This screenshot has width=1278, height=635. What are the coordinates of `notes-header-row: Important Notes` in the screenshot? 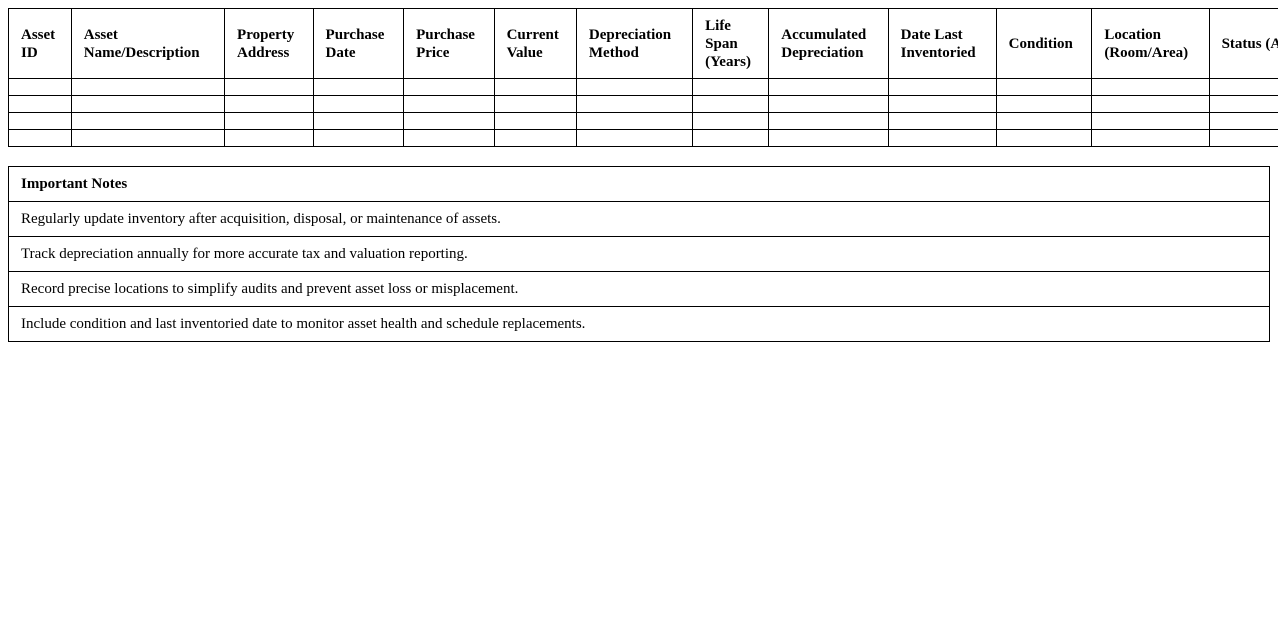 It's located at (639, 184).